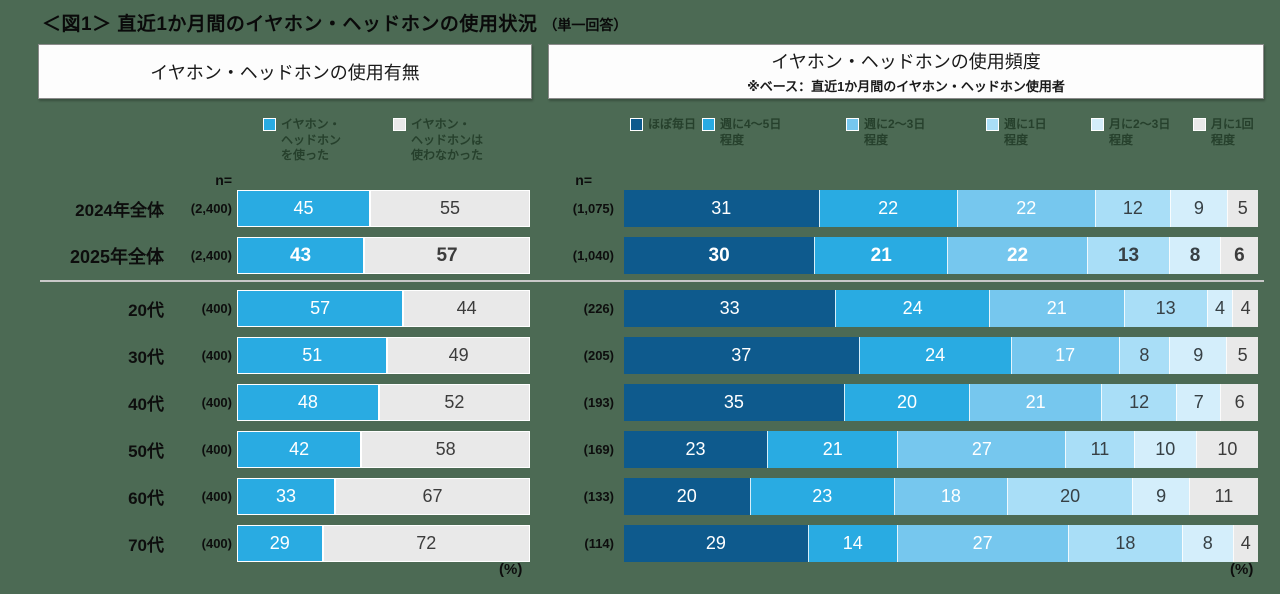 The height and width of the screenshot is (594, 1280). What do you see at coordinates (303, 208) in the screenshot?
I see `bar-segment: 45` at bounding box center [303, 208].